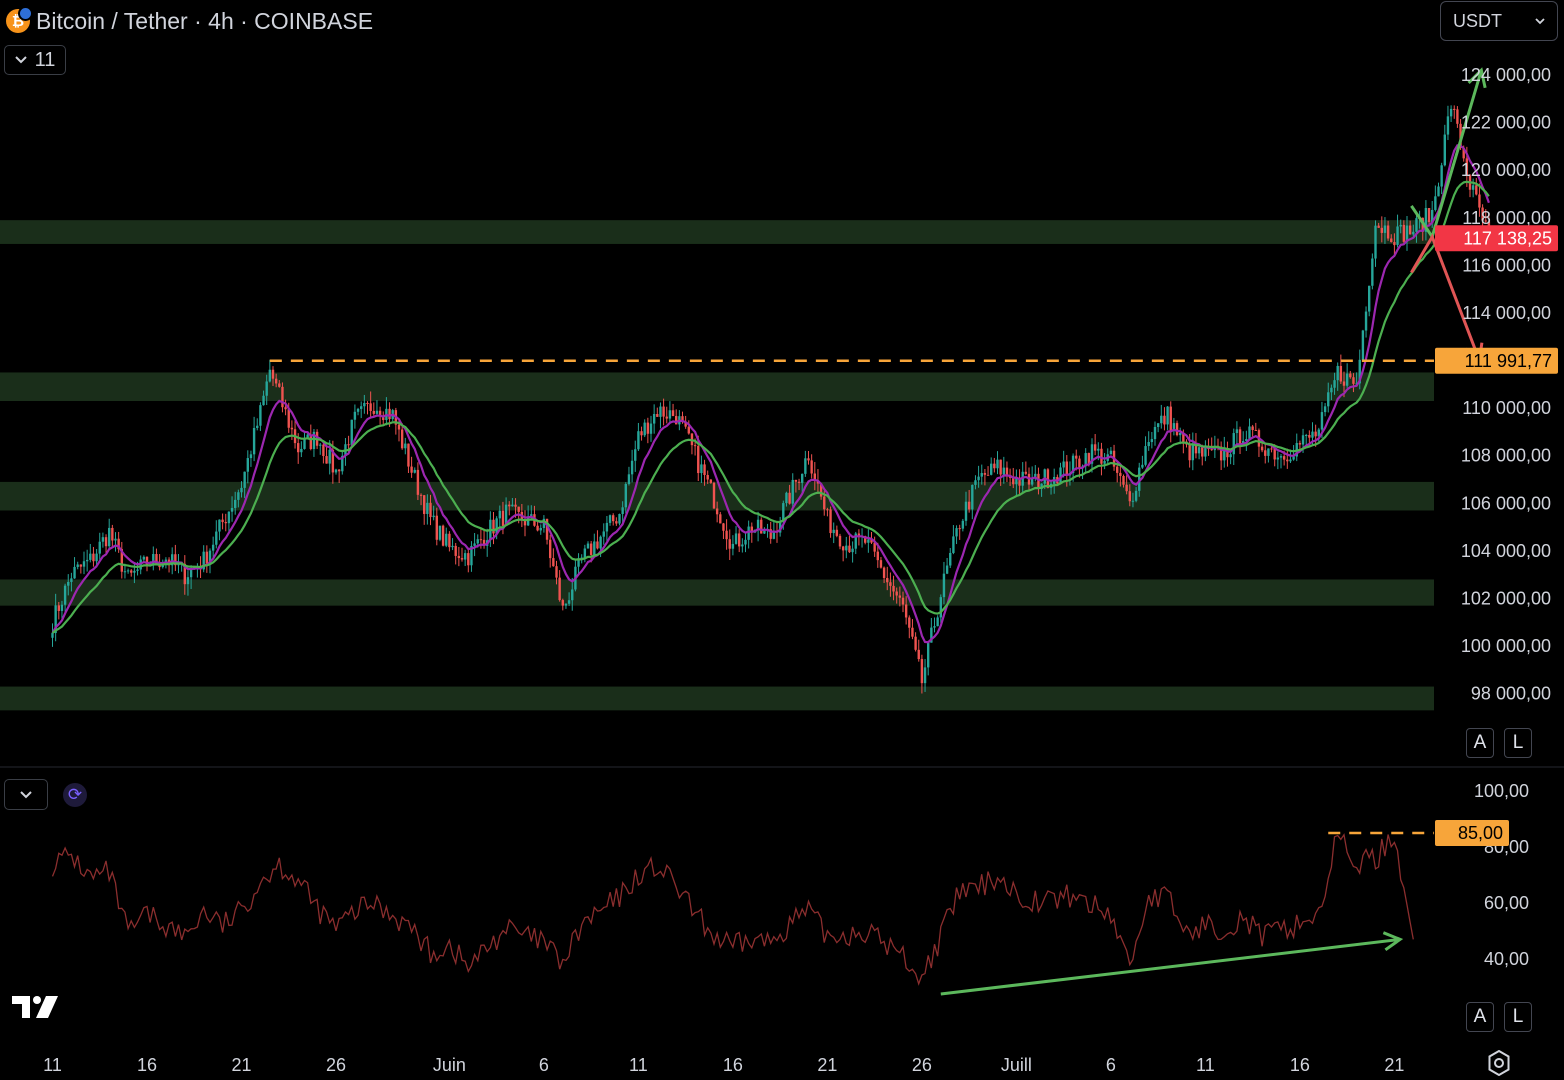 The image size is (1564, 1080). I want to click on price-axis-tick: 118 000,00, so click(1506, 218).